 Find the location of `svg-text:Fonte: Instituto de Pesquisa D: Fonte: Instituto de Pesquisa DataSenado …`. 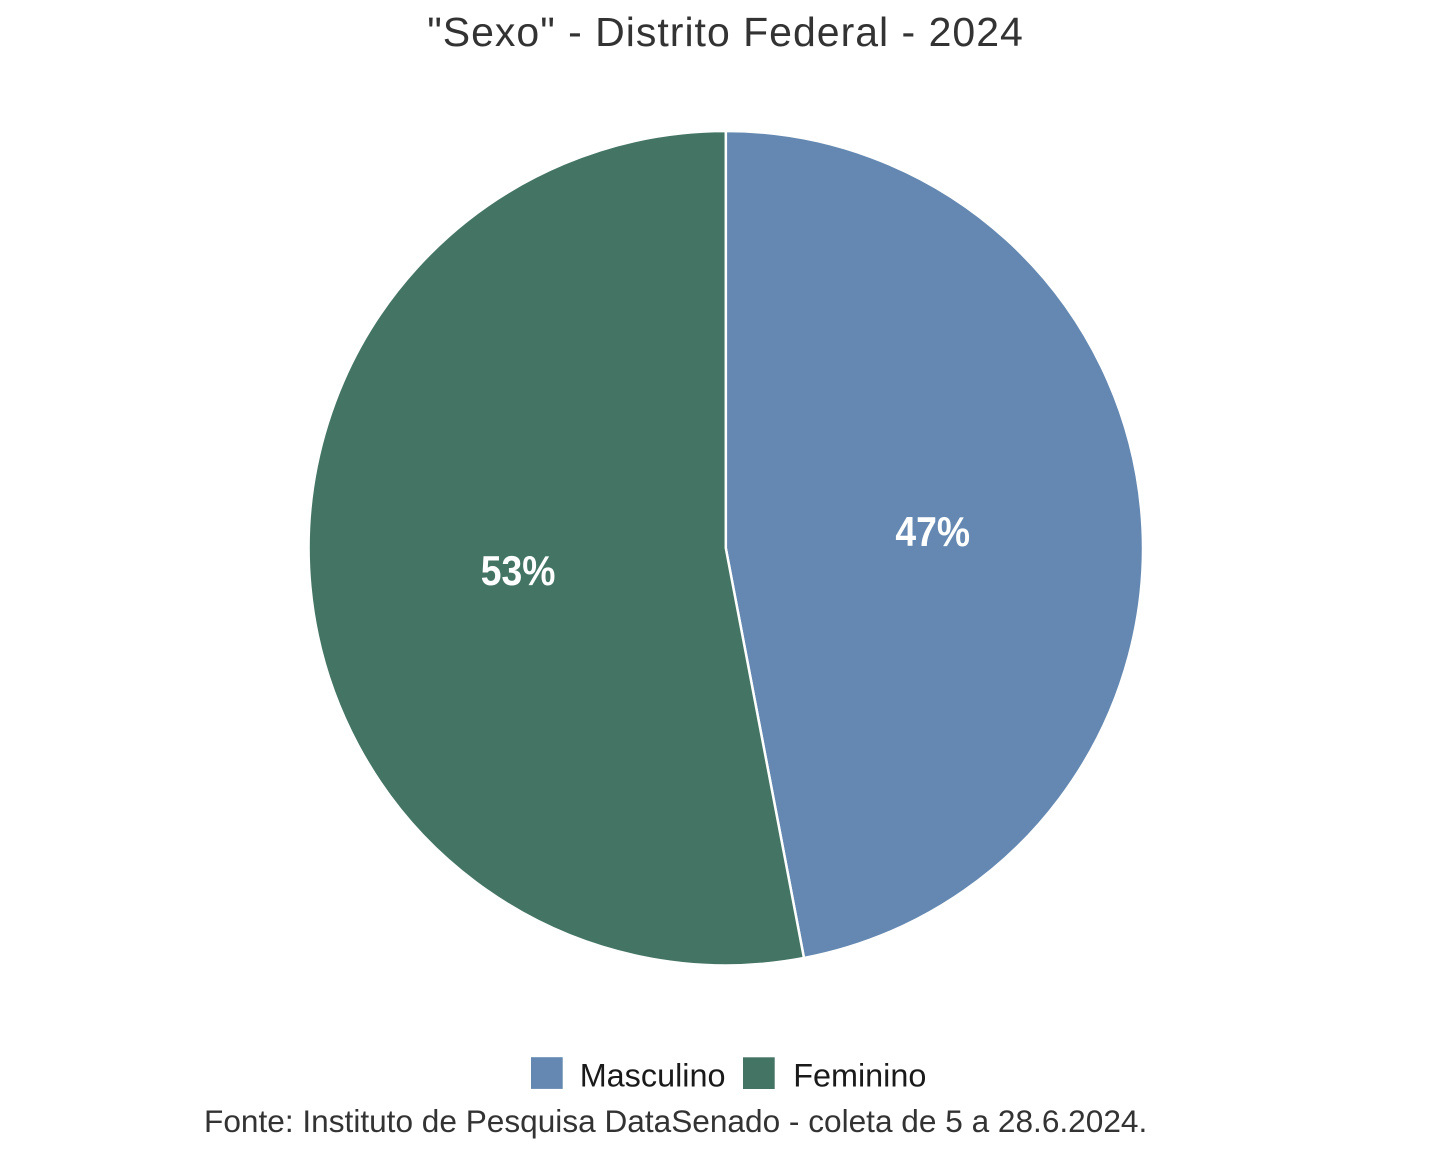

svg-text:Fonte: Instituto de Pesquisa D: Fonte: Instituto de Pesquisa DataSenado … is located at coordinates (675, 1121).